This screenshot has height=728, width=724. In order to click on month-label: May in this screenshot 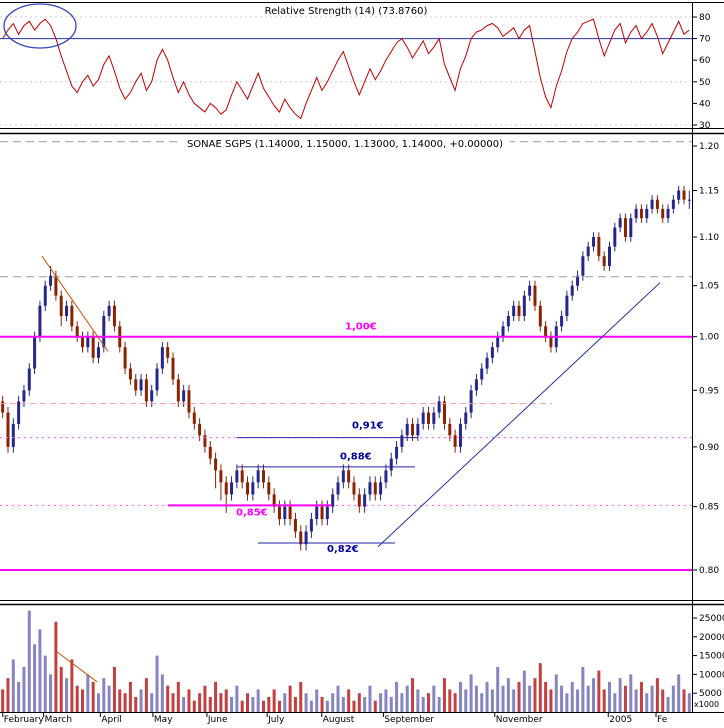, I will do `click(163, 720)`.